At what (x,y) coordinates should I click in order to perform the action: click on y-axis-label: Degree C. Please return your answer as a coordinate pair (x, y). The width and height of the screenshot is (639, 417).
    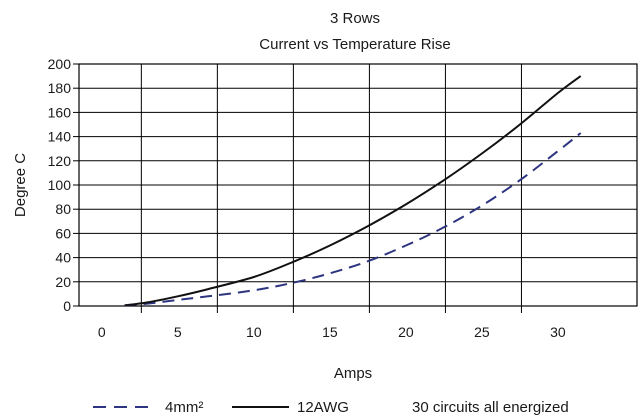
    Looking at the image, I should click on (20, 185).